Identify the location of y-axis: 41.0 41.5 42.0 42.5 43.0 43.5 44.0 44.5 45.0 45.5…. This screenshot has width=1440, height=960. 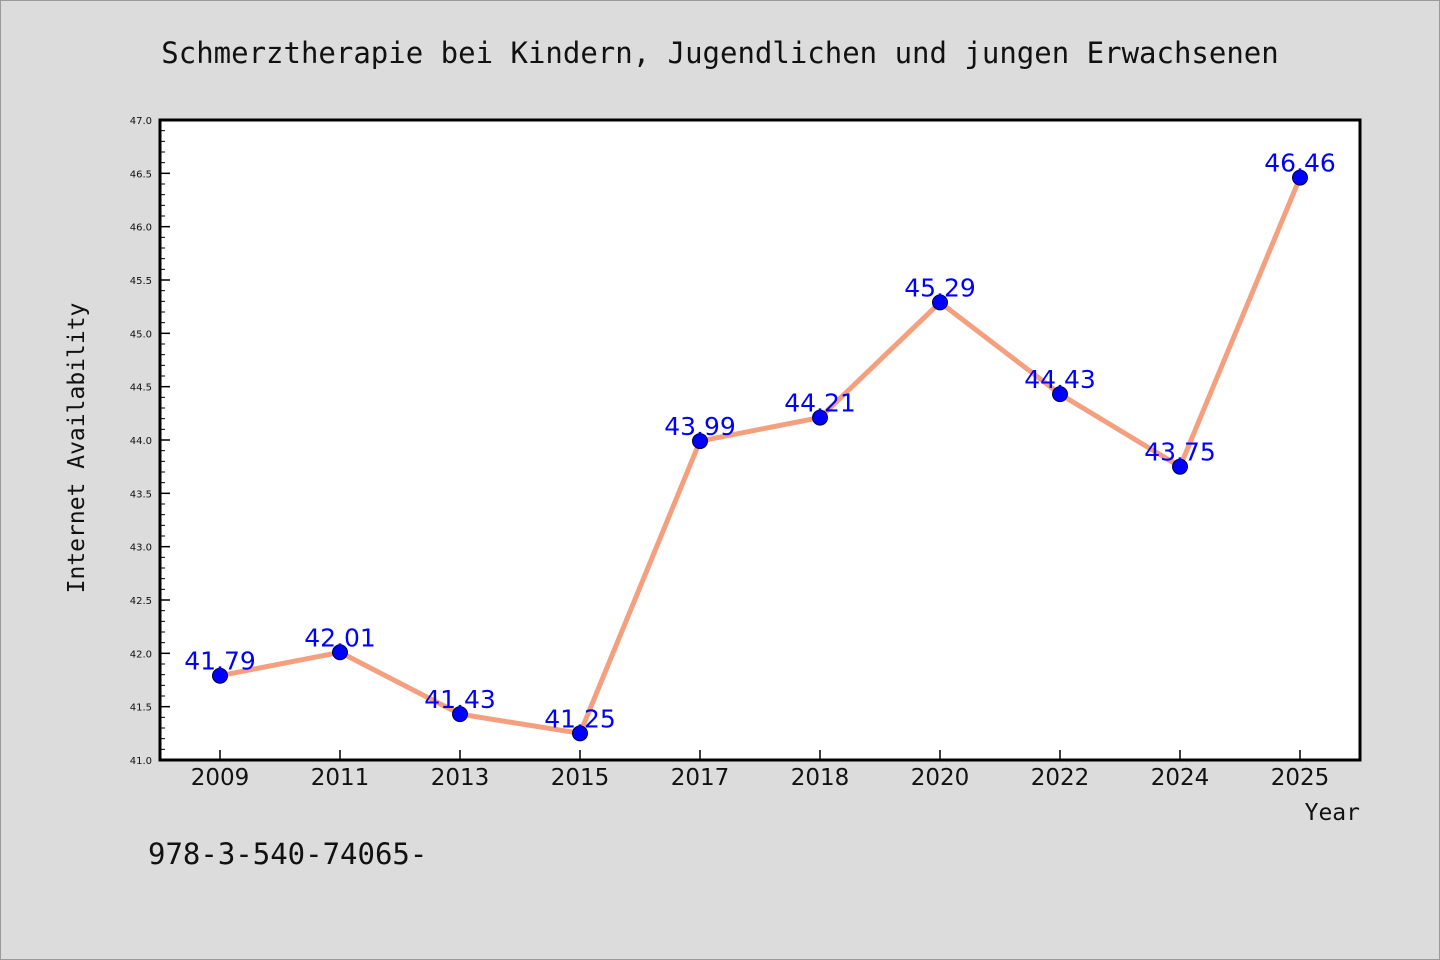
(150, 441).